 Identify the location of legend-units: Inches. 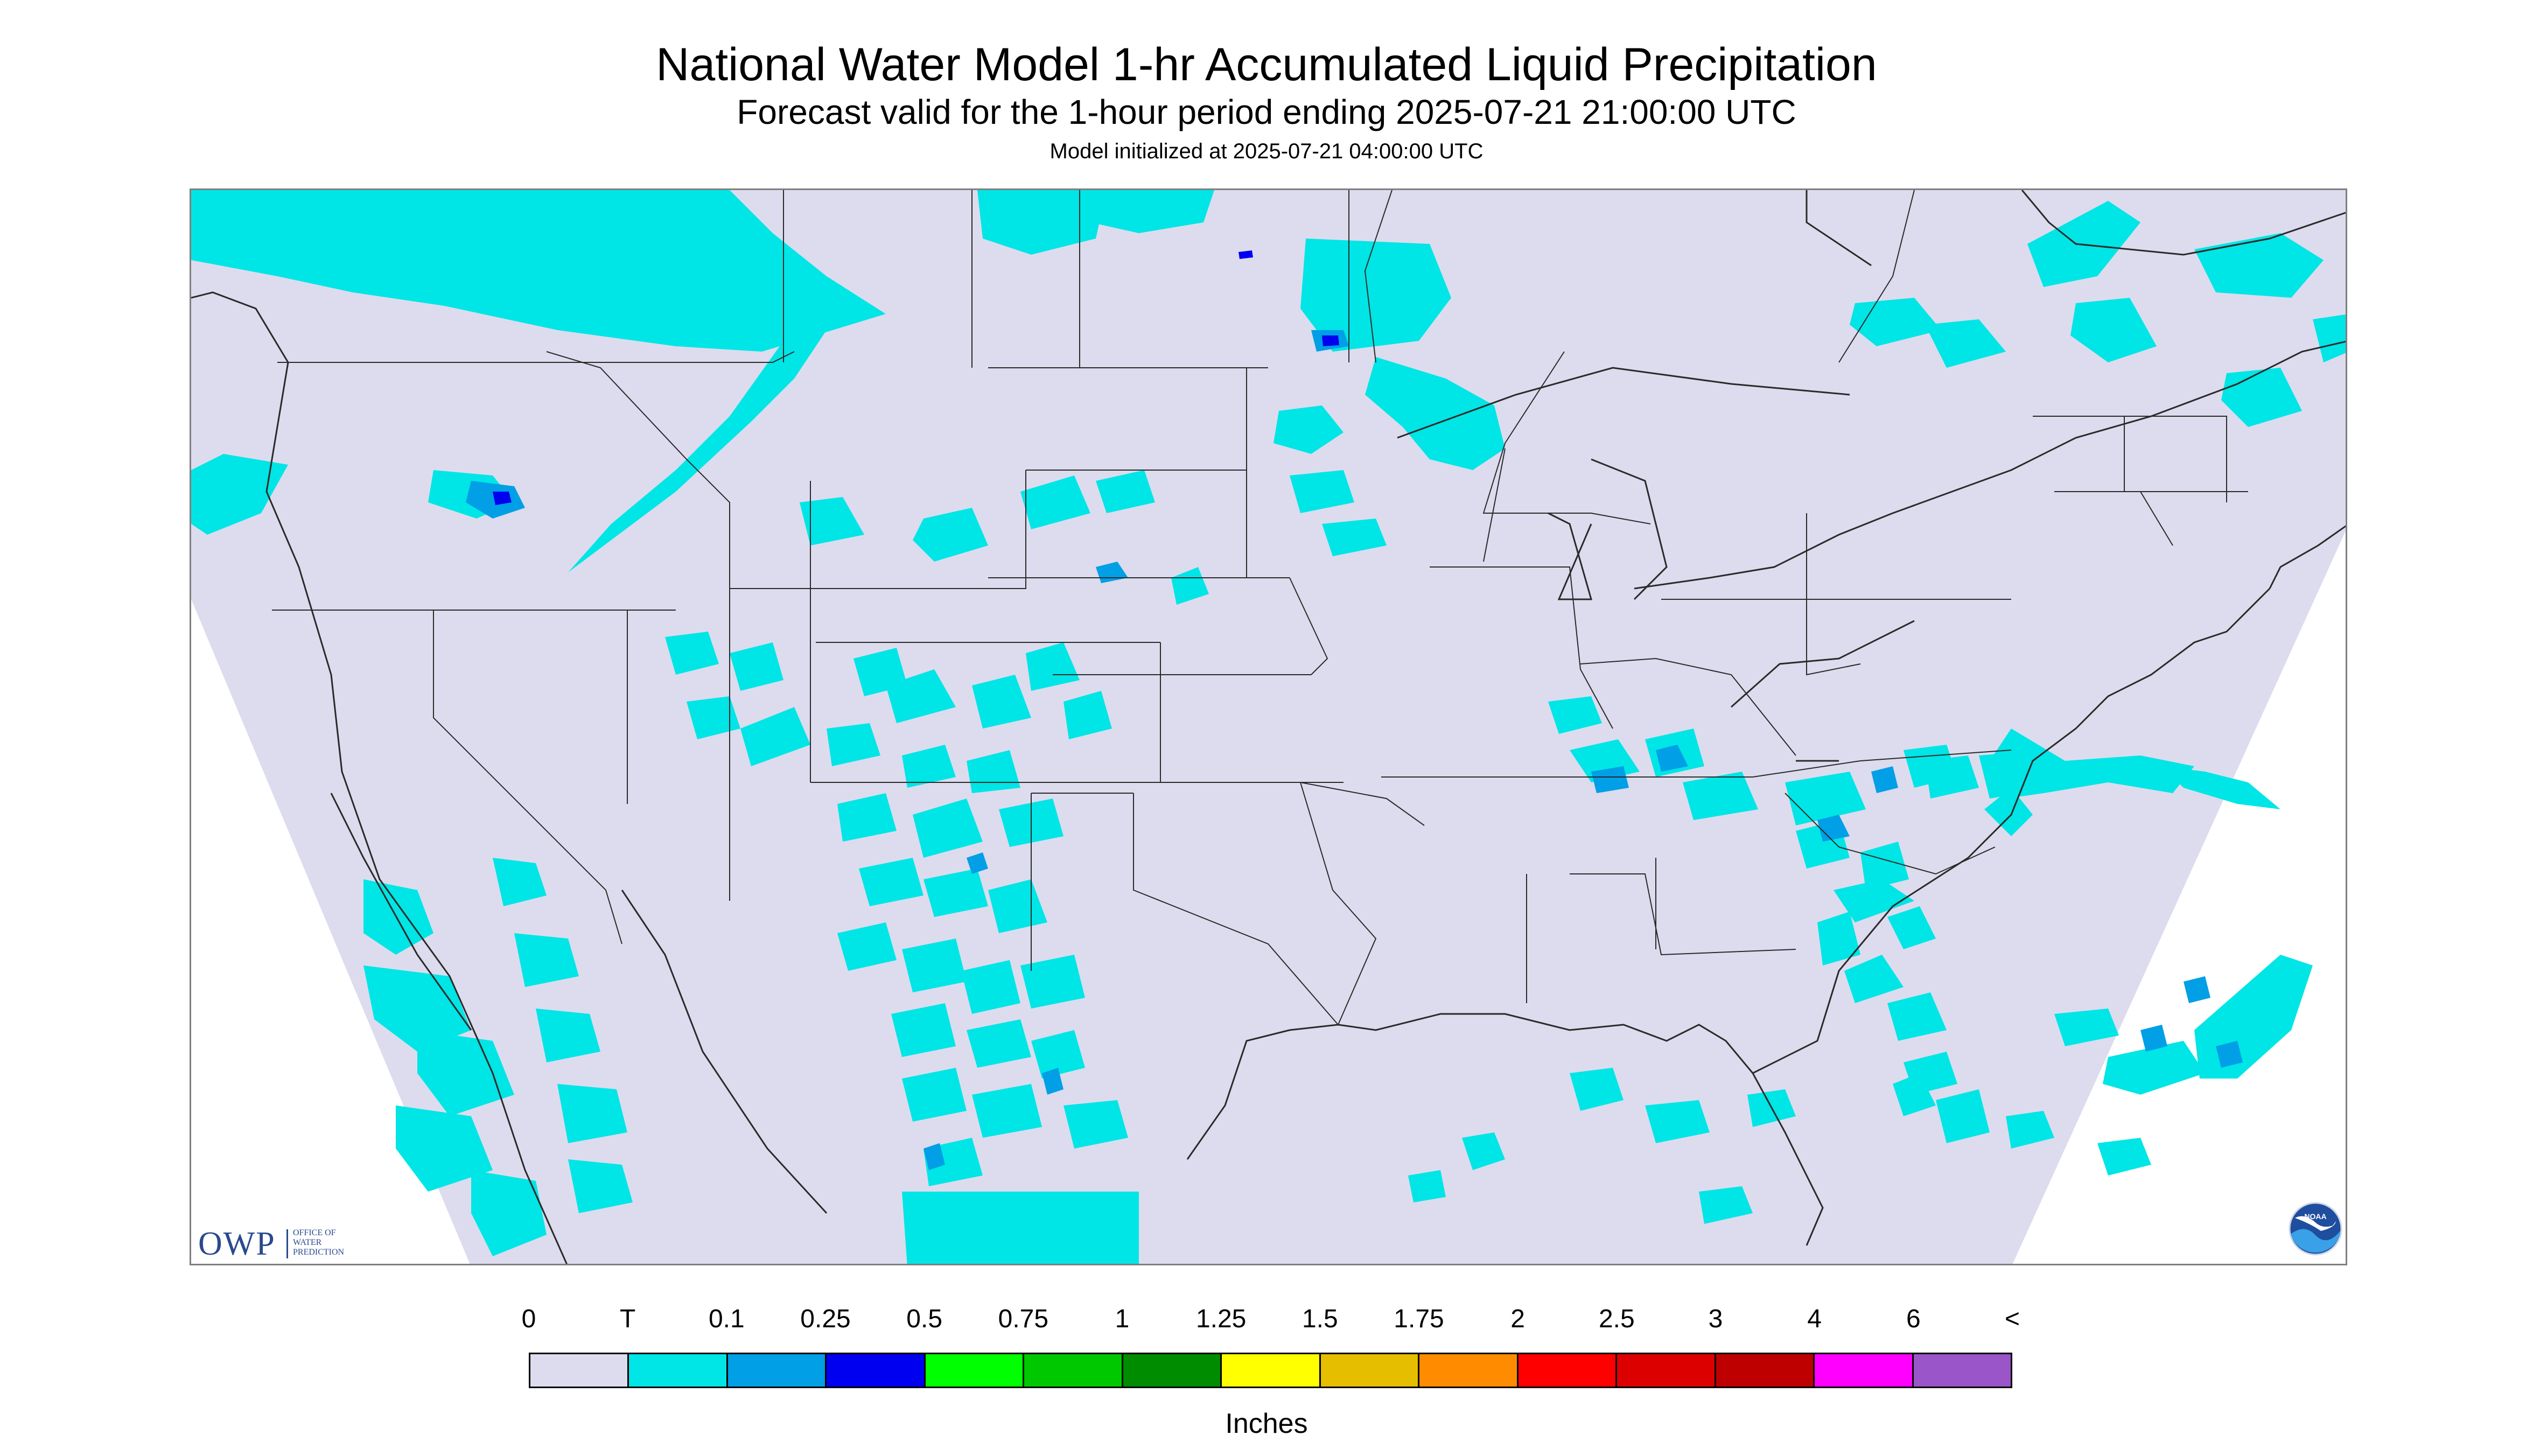
(1266, 1423).